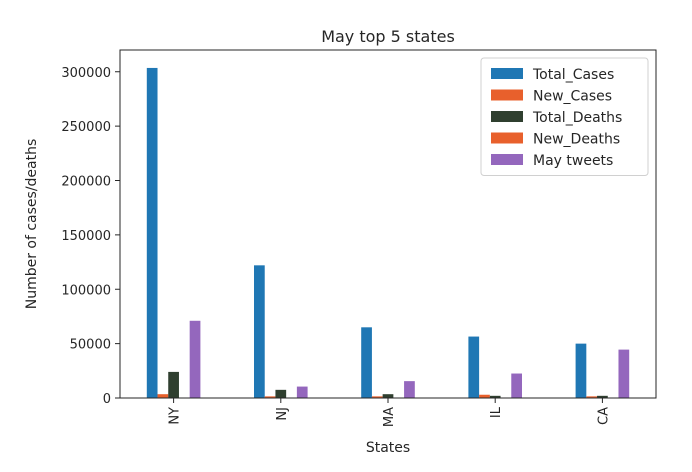  What do you see at coordinates (86, 73) in the screenshot?
I see `y-tick-label: 300000` at bounding box center [86, 73].